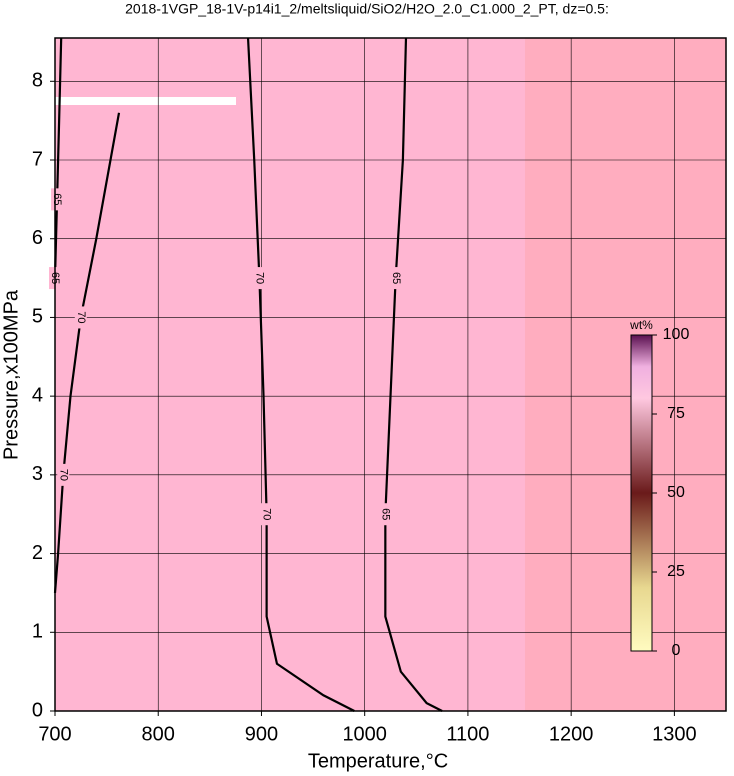 The width and height of the screenshot is (734, 776). I want to click on y-tick-label: 5, so click(37, 317).